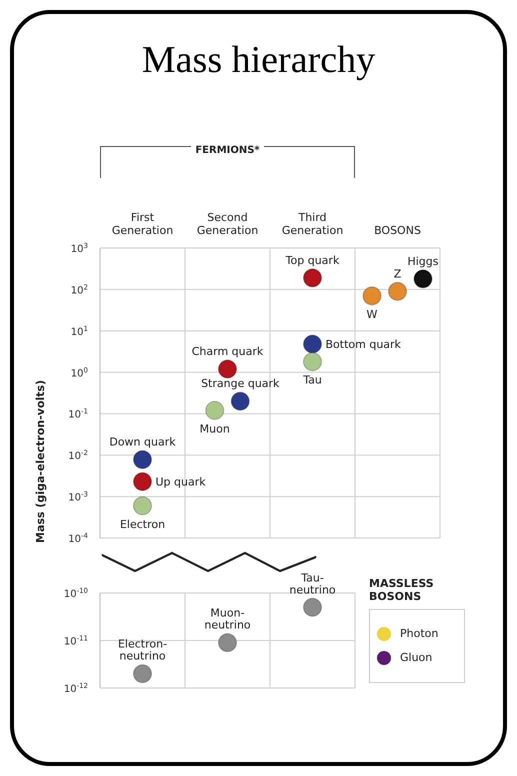 The height and width of the screenshot is (776, 517). What do you see at coordinates (40, 461) in the screenshot?
I see `y-axis-title: Mass (giga-electron-volts)` at bounding box center [40, 461].